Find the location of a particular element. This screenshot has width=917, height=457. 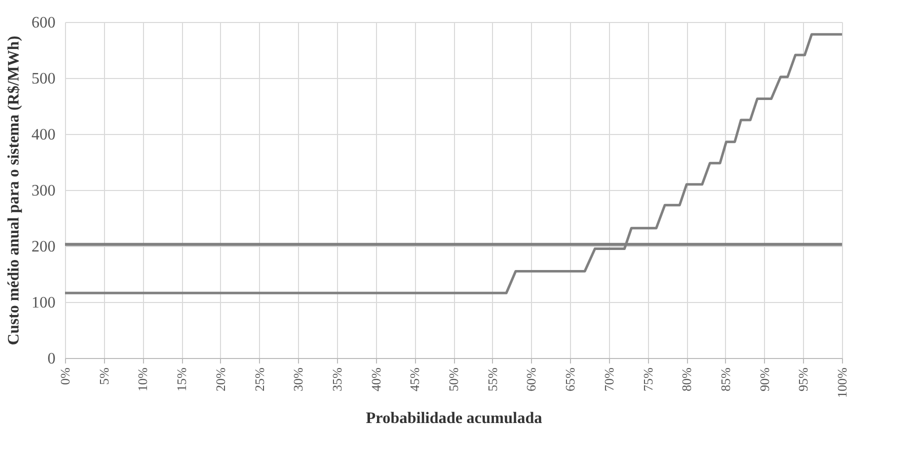

x-tick-label: 35% is located at coordinates (336, 379).